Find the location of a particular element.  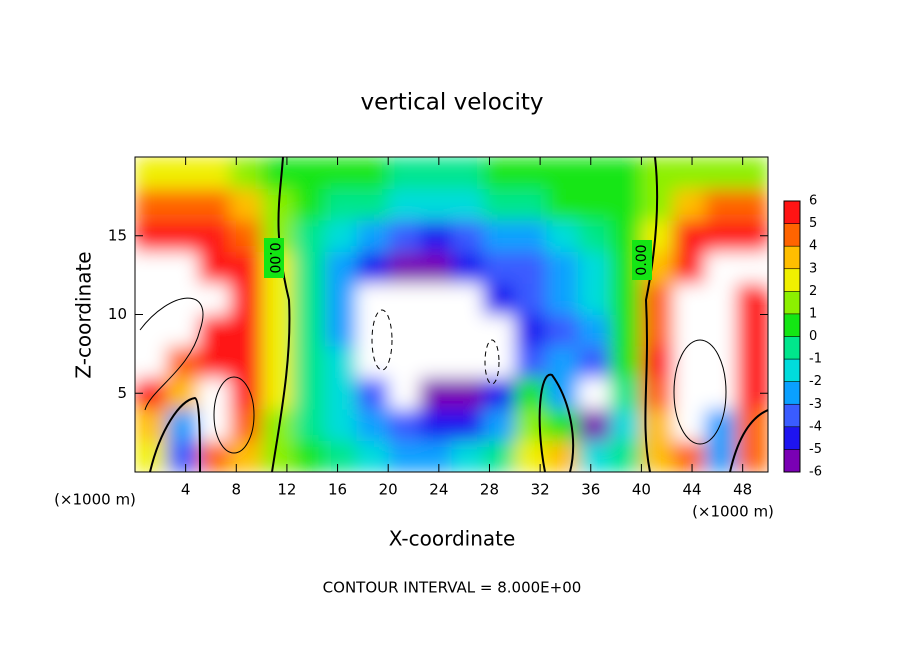

x-units: (×1000 m) is located at coordinates (733, 512).